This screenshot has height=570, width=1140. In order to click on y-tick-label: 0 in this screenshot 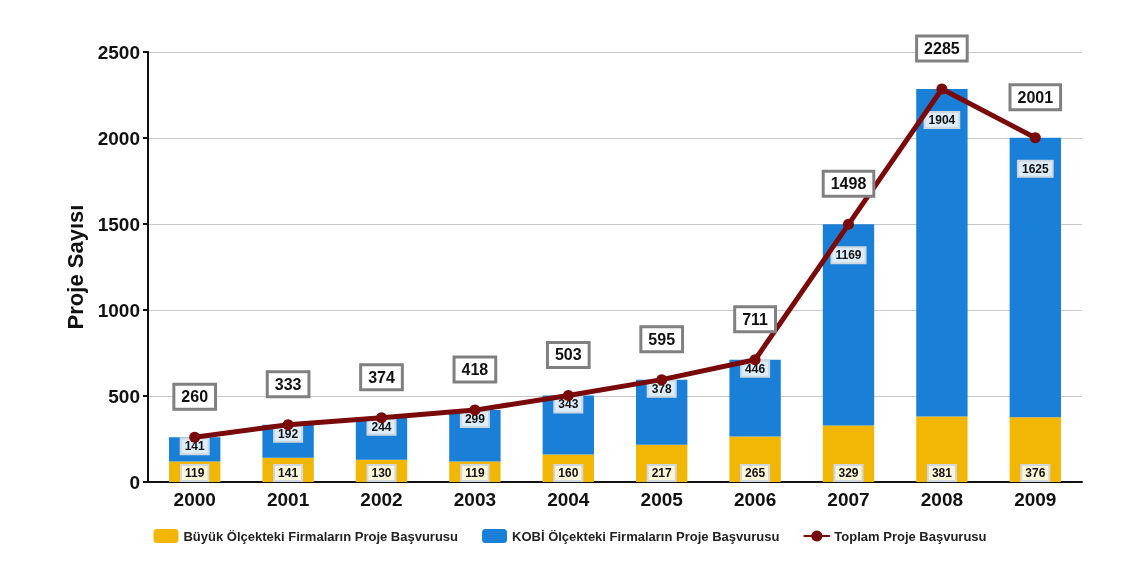, I will do `click(134, 482)`.